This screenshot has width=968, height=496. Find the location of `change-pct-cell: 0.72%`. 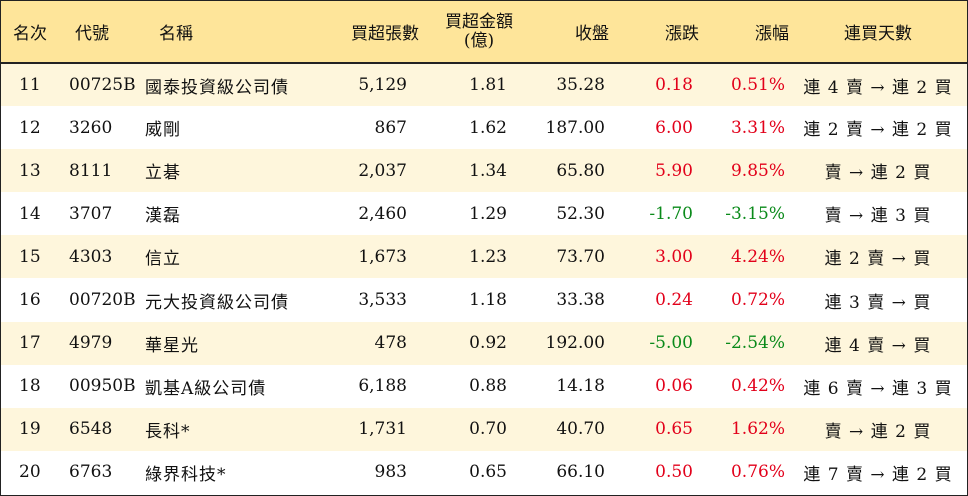

change-pct-cell: 0.72% is located at coordinates (757, 300).